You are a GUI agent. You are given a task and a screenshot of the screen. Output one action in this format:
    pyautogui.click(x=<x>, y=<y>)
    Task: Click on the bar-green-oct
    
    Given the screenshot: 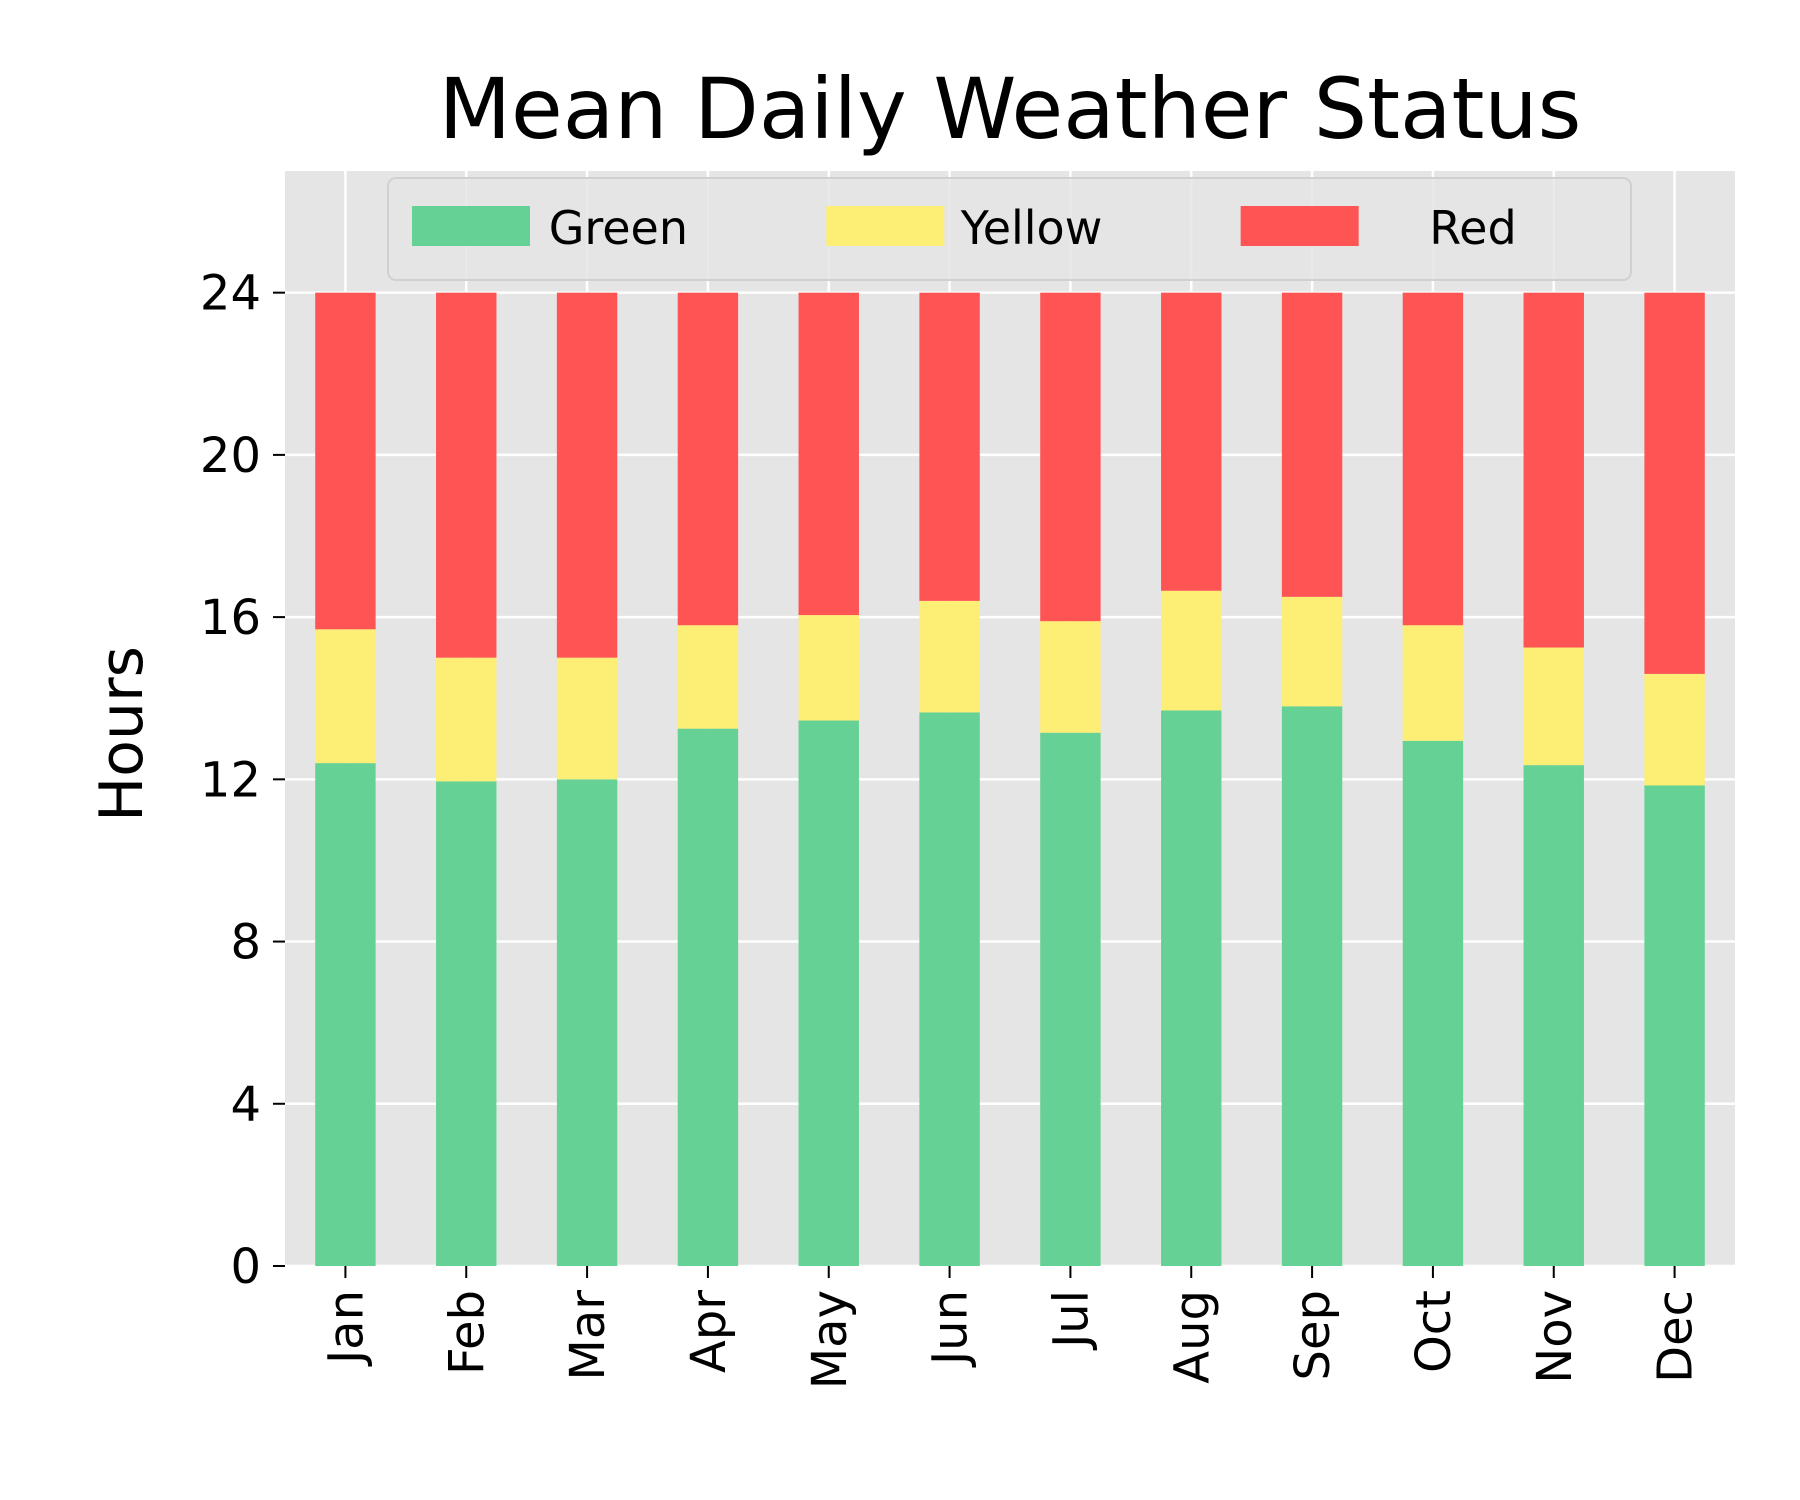 What is the action you would take?
    pyautogui.click(x=1433, y=1003)
    